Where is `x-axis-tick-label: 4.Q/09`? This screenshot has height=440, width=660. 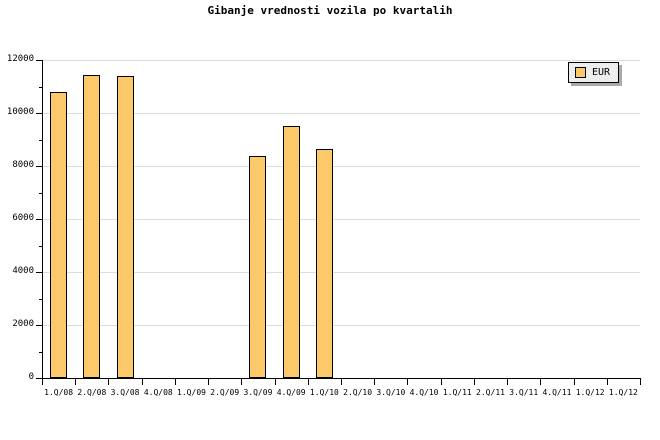 x-axis-tick-label: 4.Q/09 is located at coordinates (291, 392).